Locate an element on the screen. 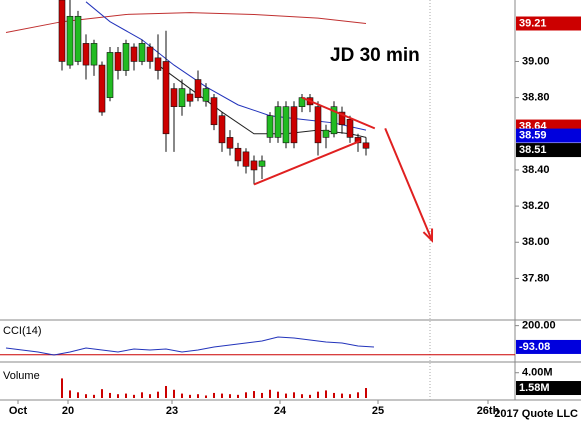 The width and height of the screenshot is (581, 423). arrow-head is located at coordinates (428, 235).